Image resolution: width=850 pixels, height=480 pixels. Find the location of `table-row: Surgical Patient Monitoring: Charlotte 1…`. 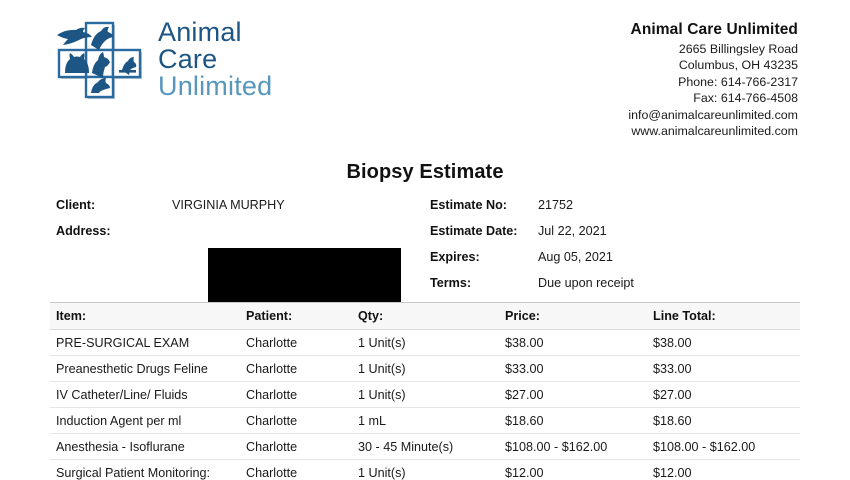

table-row: Surgical Patient Monitoring: Charlotte 1… is located at coordinates (425, 470).